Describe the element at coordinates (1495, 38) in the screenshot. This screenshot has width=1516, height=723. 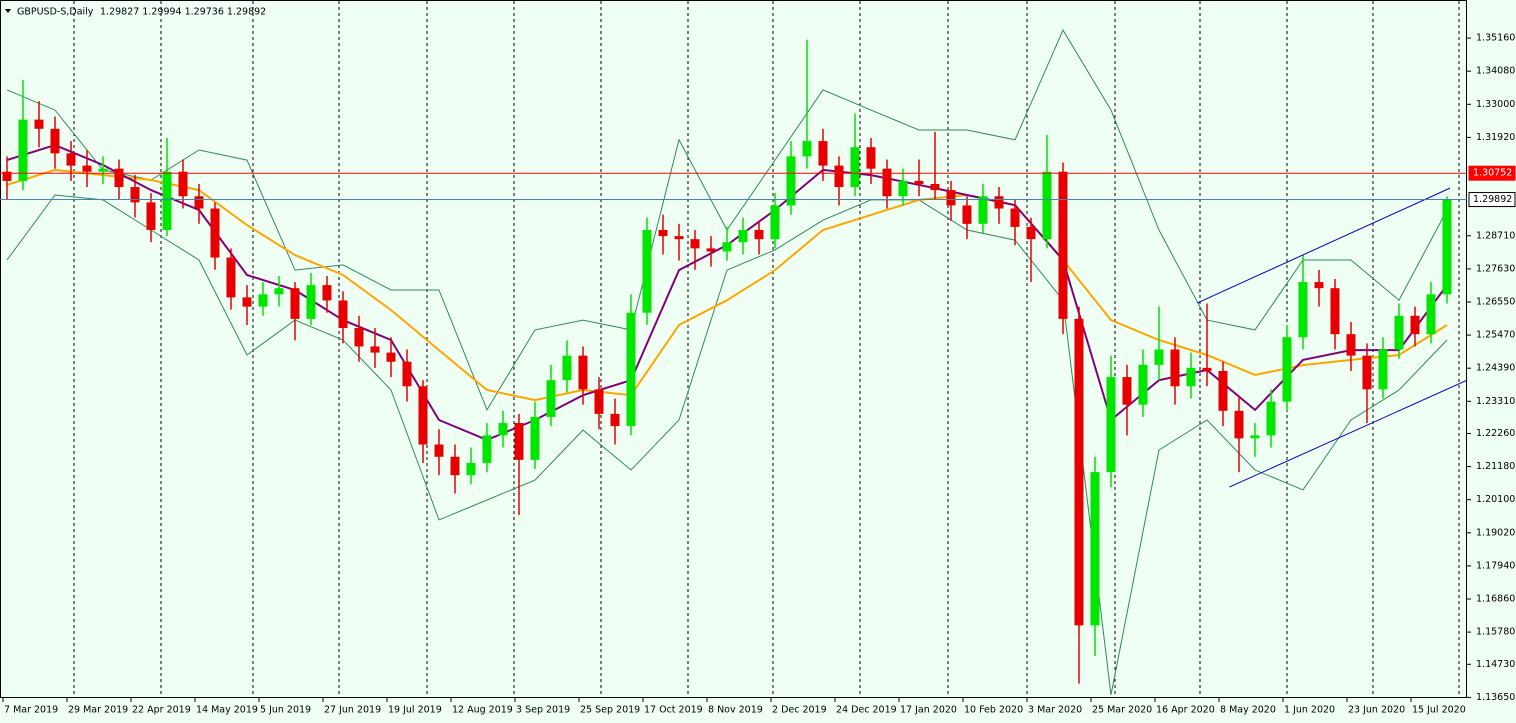
I see `y-tick-label: 1.35160` at that location.